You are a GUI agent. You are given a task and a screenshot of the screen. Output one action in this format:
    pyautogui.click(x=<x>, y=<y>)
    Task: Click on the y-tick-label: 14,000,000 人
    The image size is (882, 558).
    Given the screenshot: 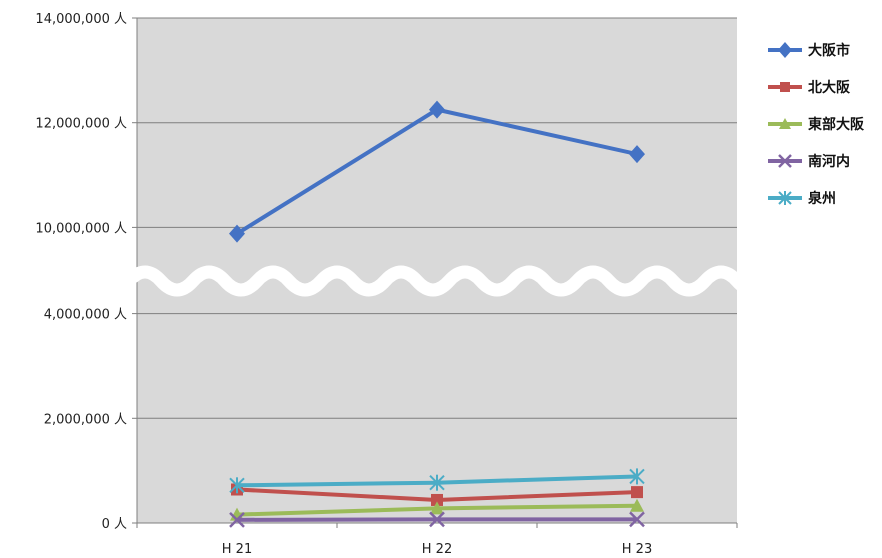 What is the action you would take?
    pyautogui.click(x=81, y=19)
    